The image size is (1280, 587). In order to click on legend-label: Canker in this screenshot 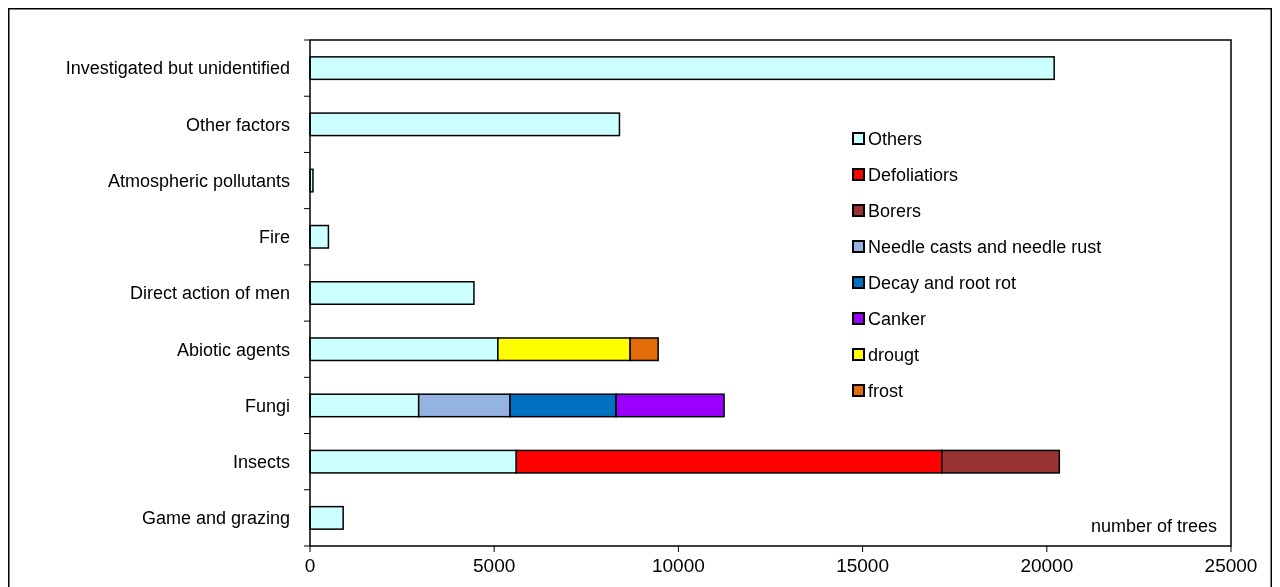, I will do `click(897, 319)`.